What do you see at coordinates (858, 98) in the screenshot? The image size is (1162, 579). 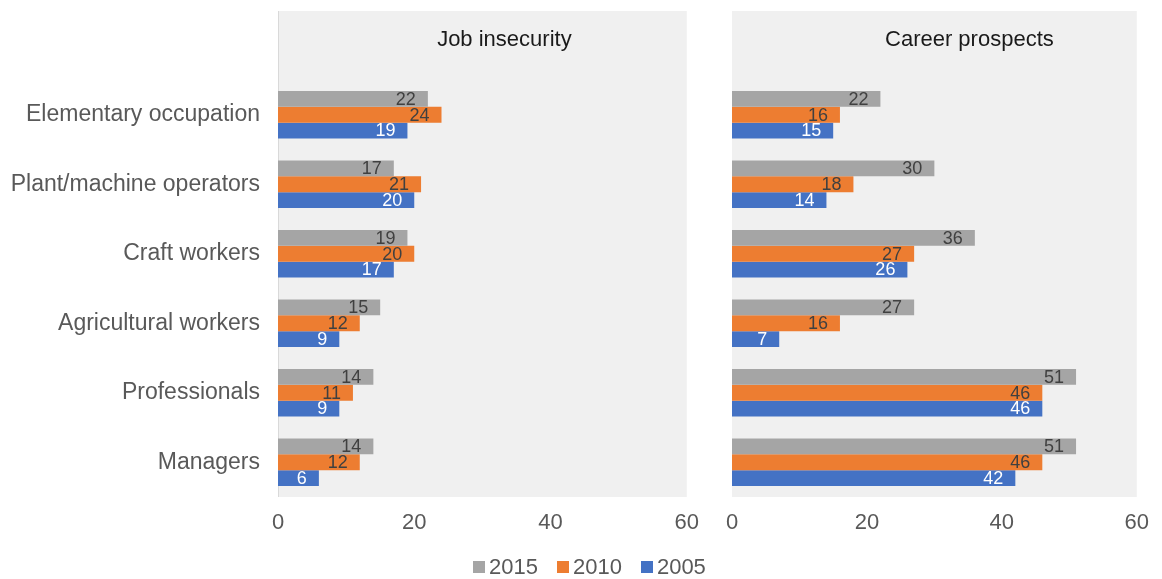 I see `data-label: 22` at bounding box center [858, 98].